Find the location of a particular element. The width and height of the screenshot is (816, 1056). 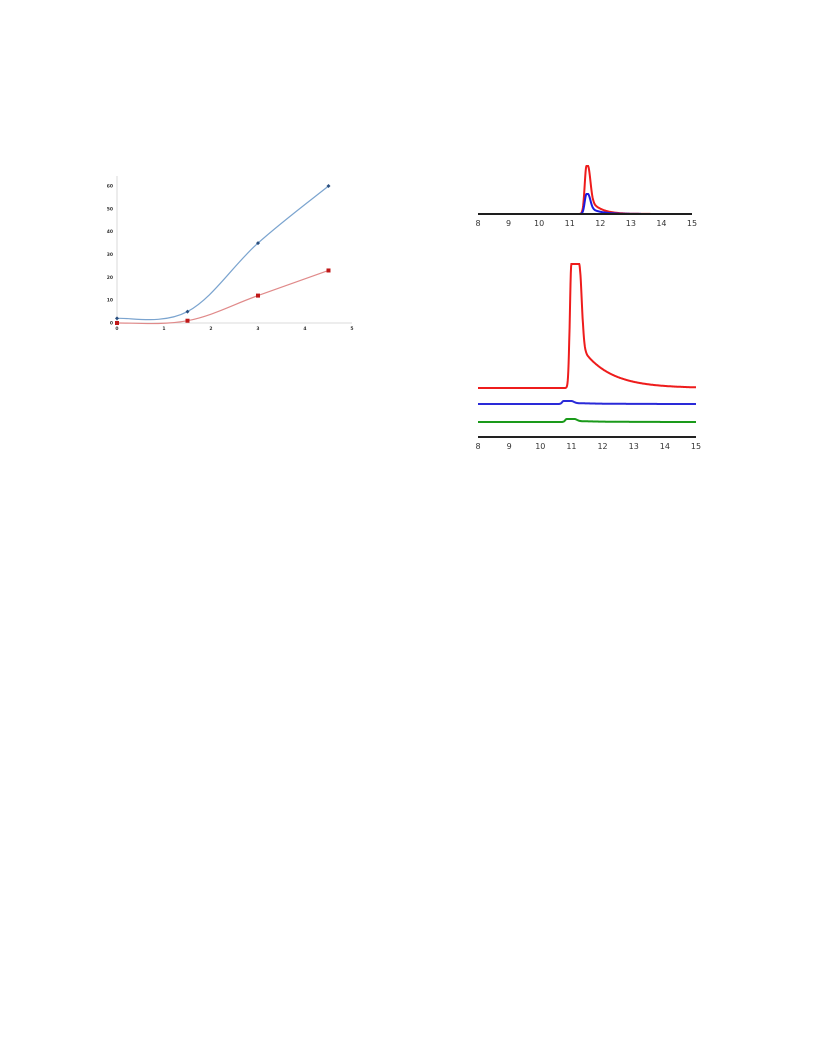

x-tick-label: 5 is located at coordinates (351, 329).